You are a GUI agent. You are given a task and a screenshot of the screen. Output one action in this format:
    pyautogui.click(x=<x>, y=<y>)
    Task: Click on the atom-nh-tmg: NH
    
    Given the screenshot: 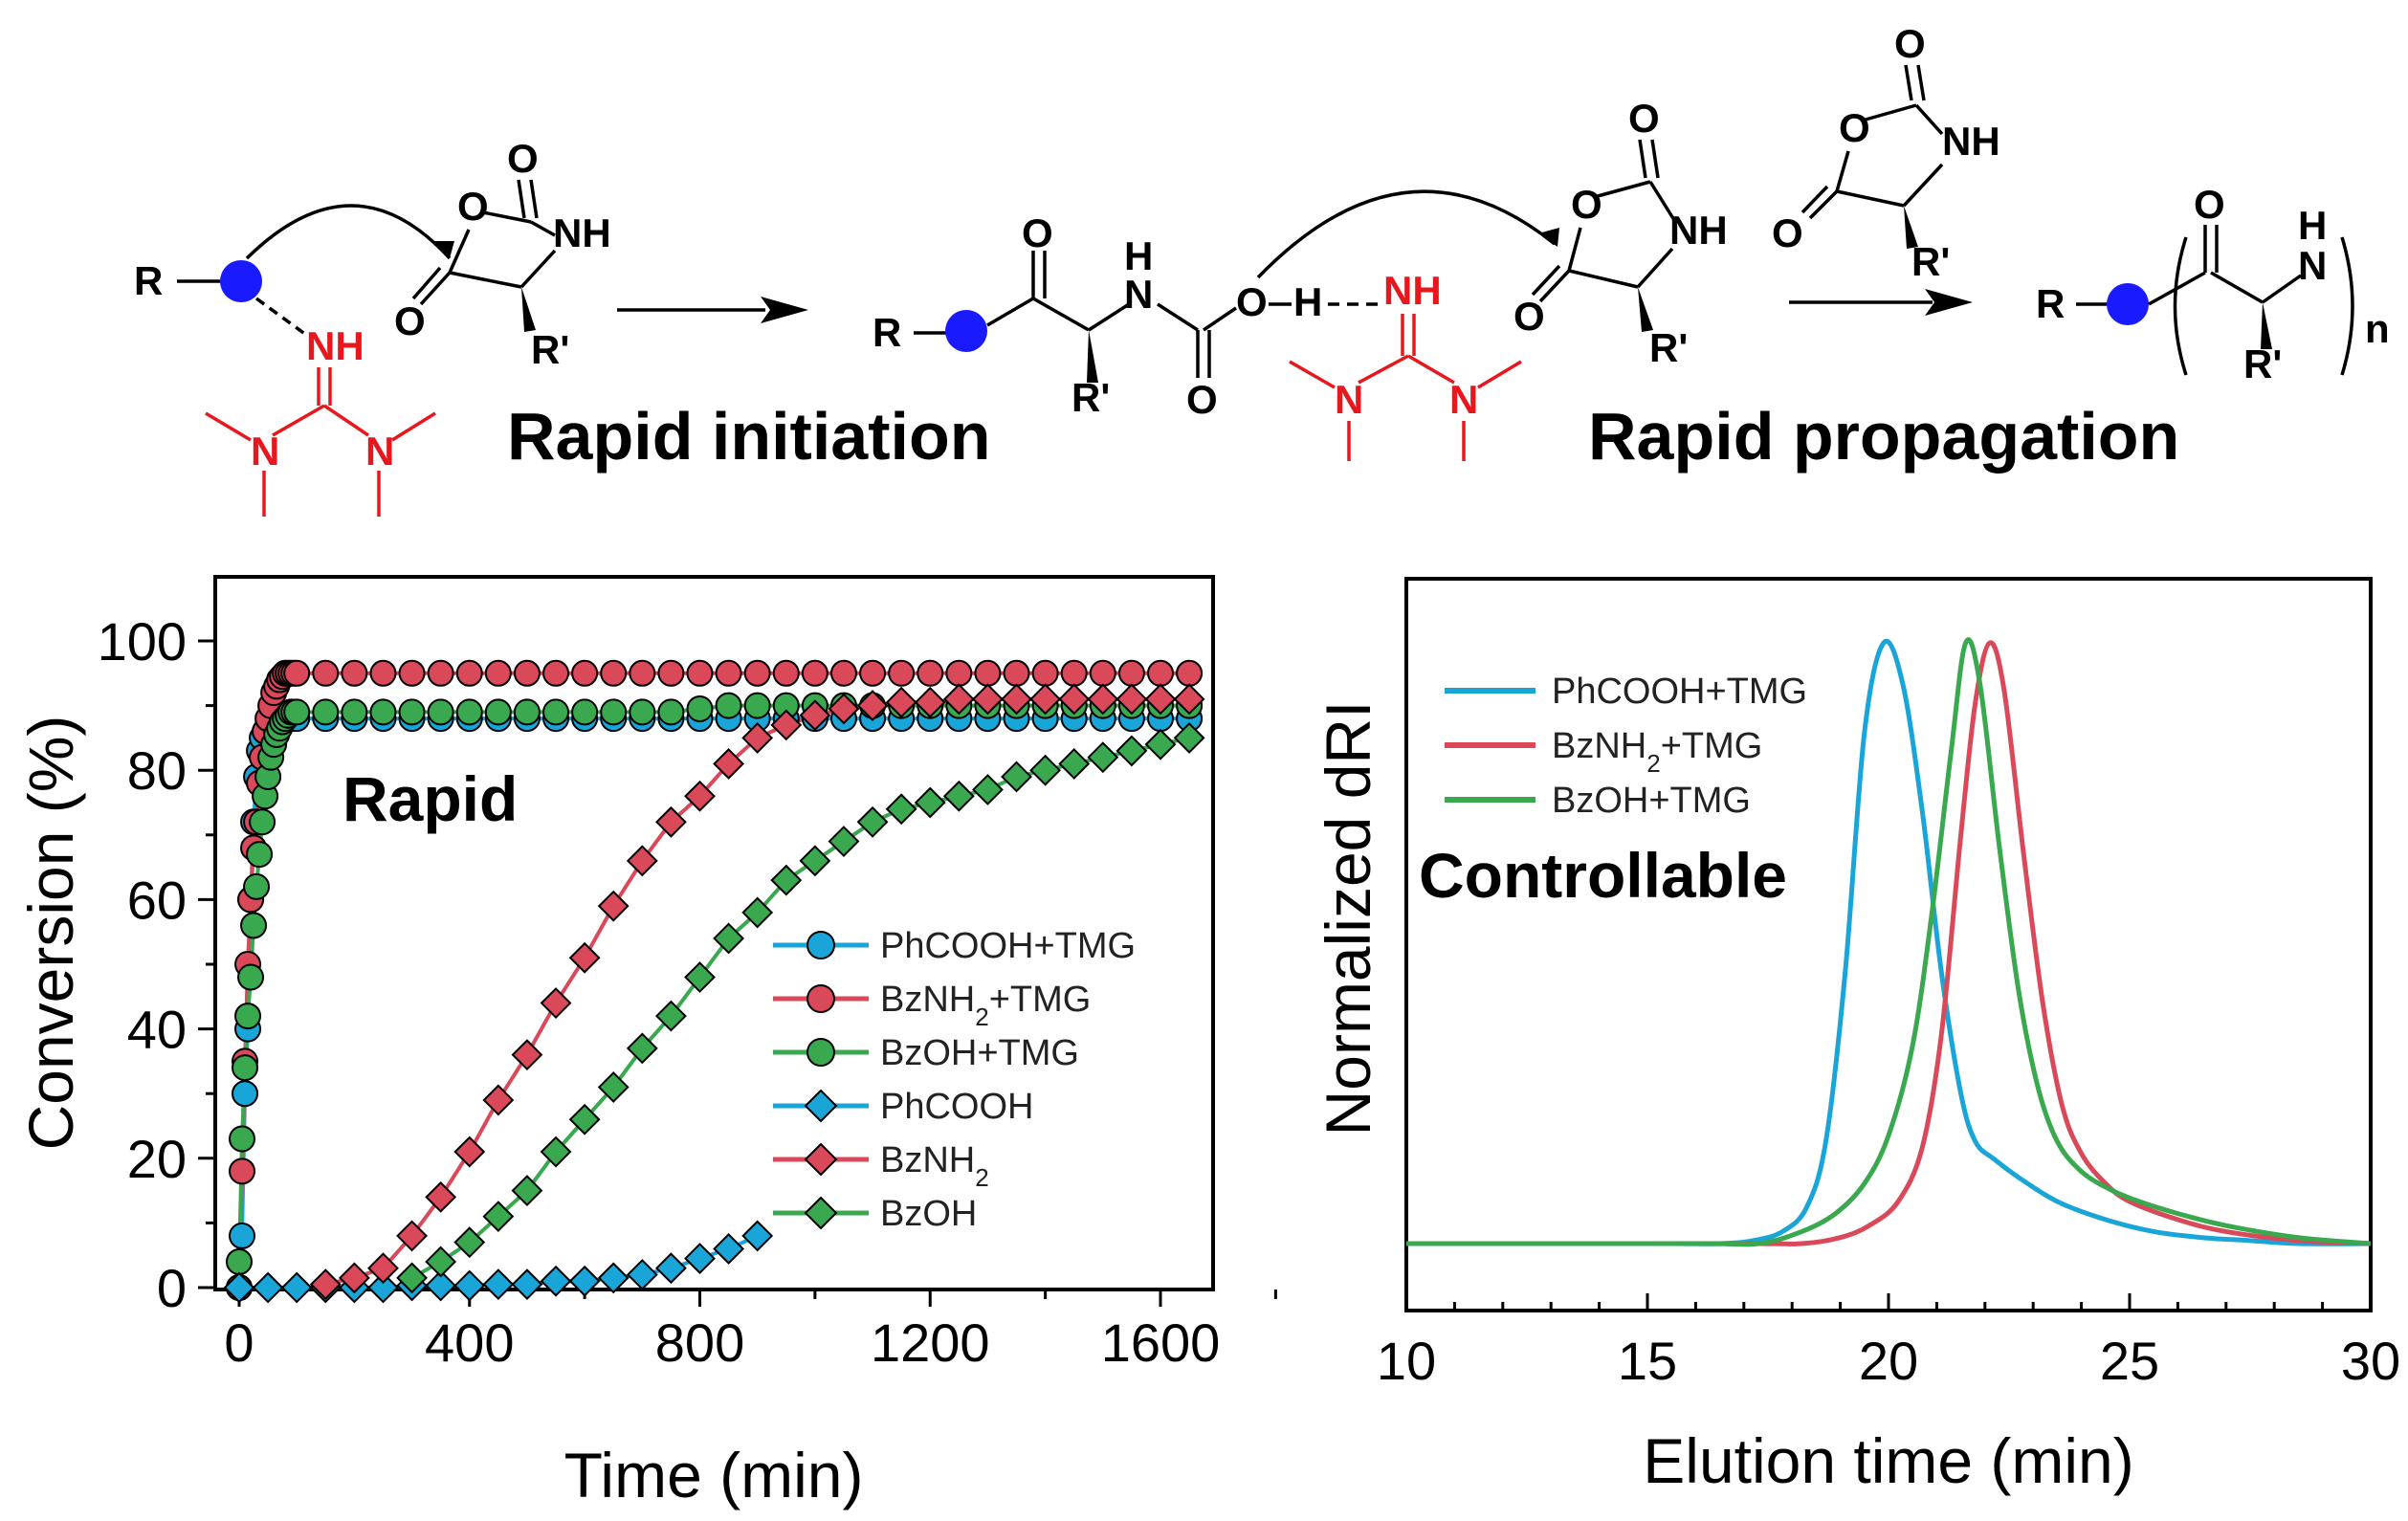 What is the action you would take?
    pyautogui.click(x=335, y=345)
    